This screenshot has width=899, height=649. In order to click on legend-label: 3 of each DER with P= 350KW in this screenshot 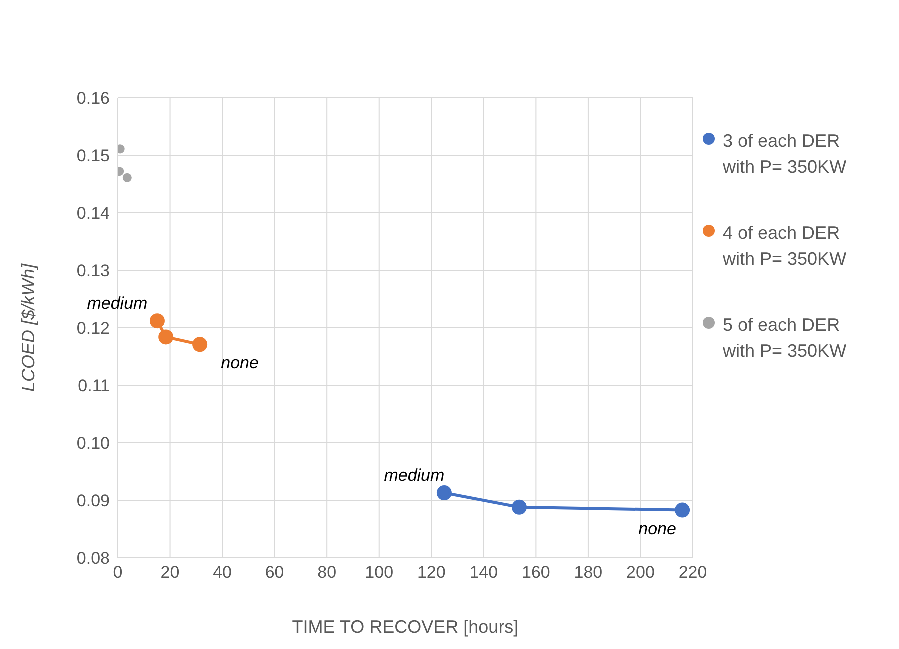, I will do `click(785, 154)`.